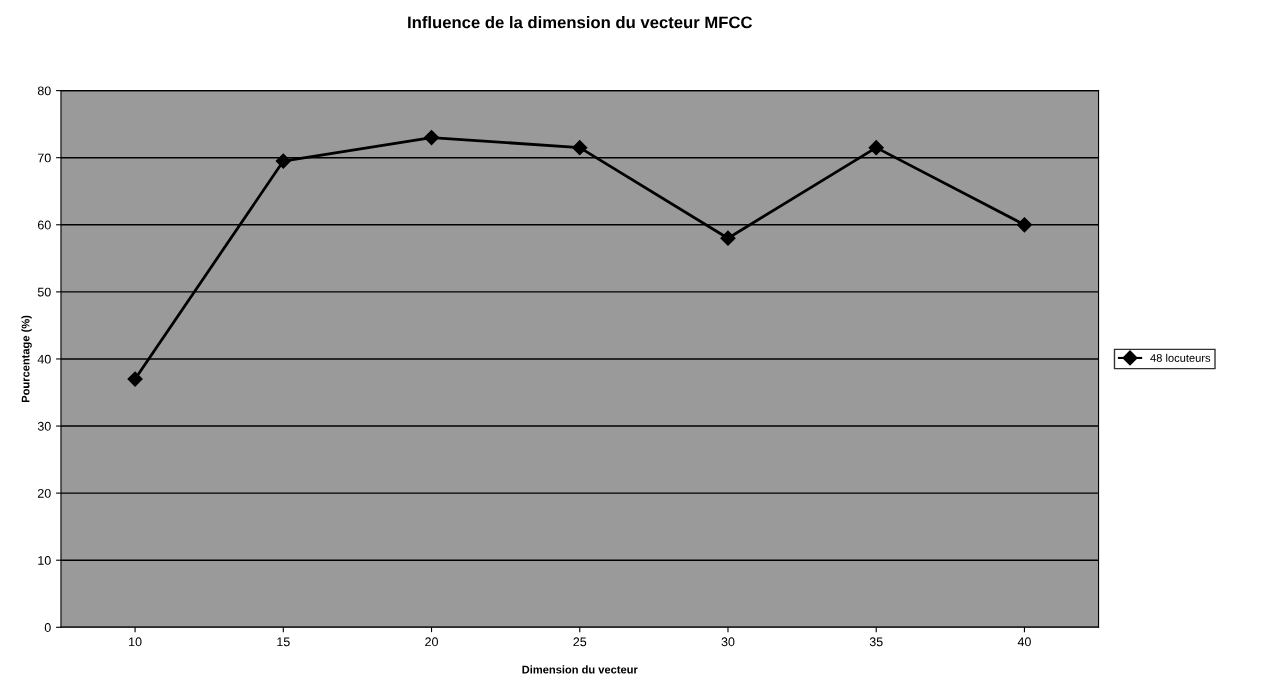 The image size is (1270, 697). I want to click on x-tick-label: 30, so click(728, 642).